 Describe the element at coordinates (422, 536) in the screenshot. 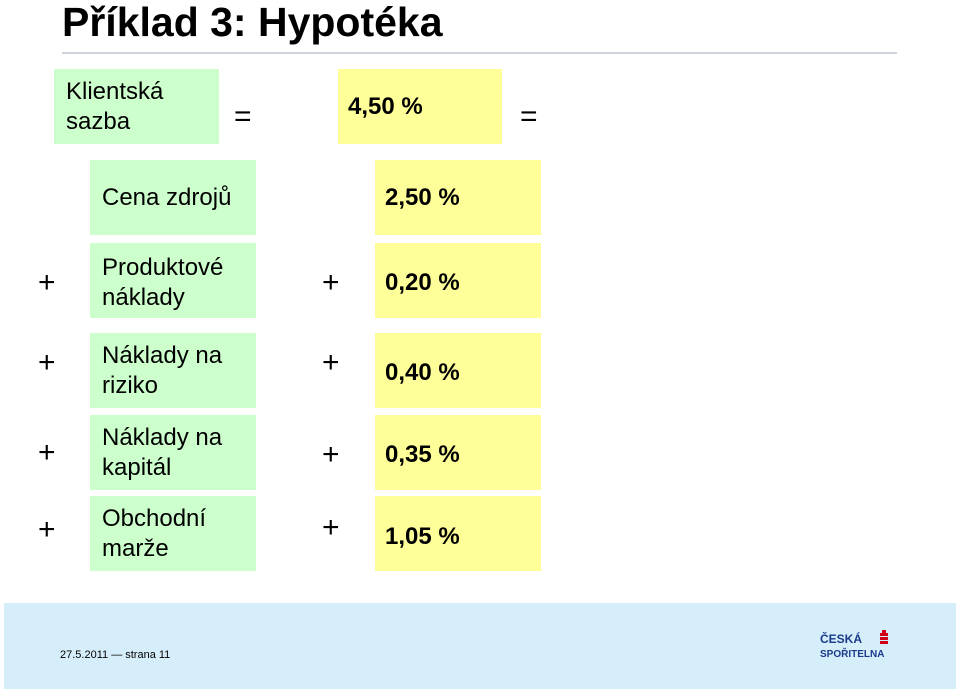

I see `cost-row-value: 1,05 %` at that location.